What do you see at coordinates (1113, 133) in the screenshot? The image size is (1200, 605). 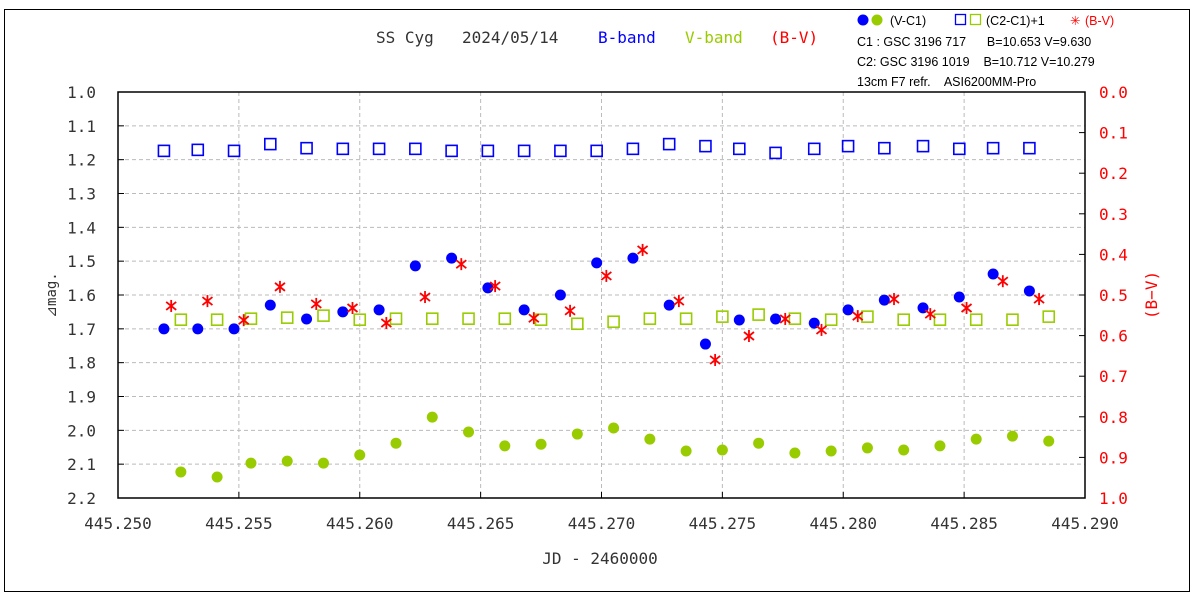 I see `y2-tick-label: 0.1` at bounding box center [1113, 133].